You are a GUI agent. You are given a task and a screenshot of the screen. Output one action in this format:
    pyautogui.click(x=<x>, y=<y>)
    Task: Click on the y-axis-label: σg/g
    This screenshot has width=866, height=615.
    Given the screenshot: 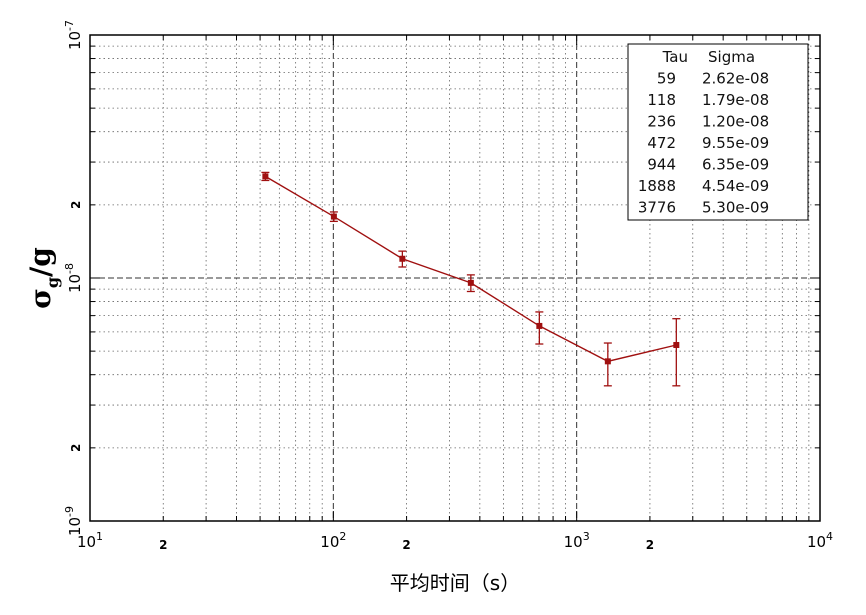 What is the action you would take?
    pyautogui.click(x=43, y=278)
    